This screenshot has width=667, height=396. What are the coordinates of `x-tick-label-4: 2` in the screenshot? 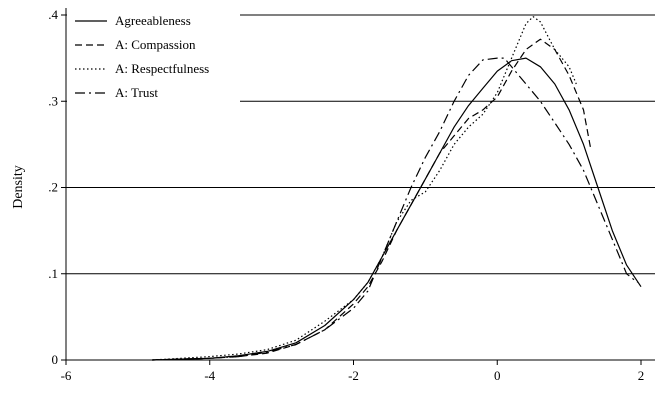 It's located at (641, 375).